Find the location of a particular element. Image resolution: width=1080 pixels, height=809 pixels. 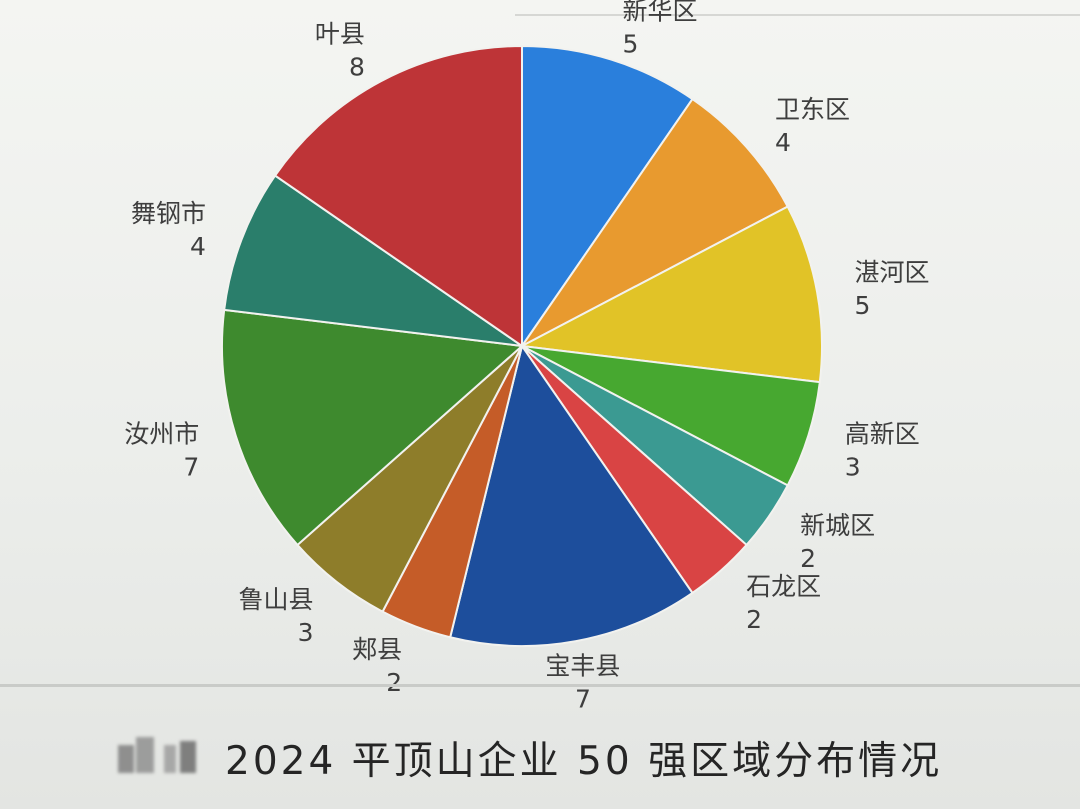

chart-caption: 2024 平顶山企业 50 强区域分布情况 is located at coordinates (584, 761).